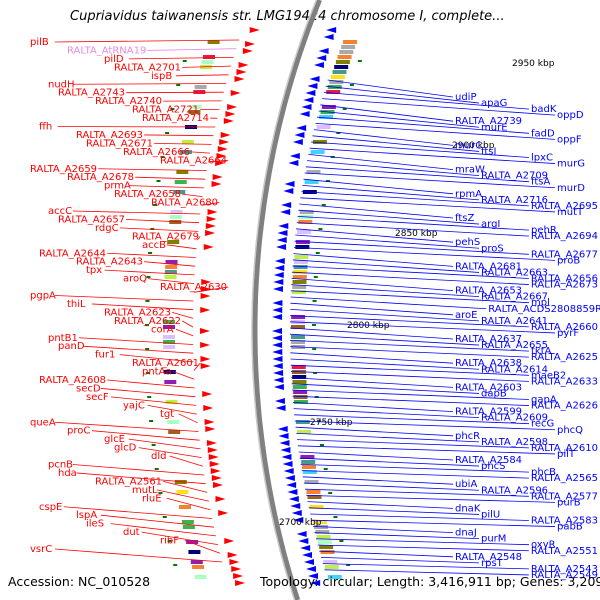  I want to click on gene-label-left: accC, so click(60, 211).